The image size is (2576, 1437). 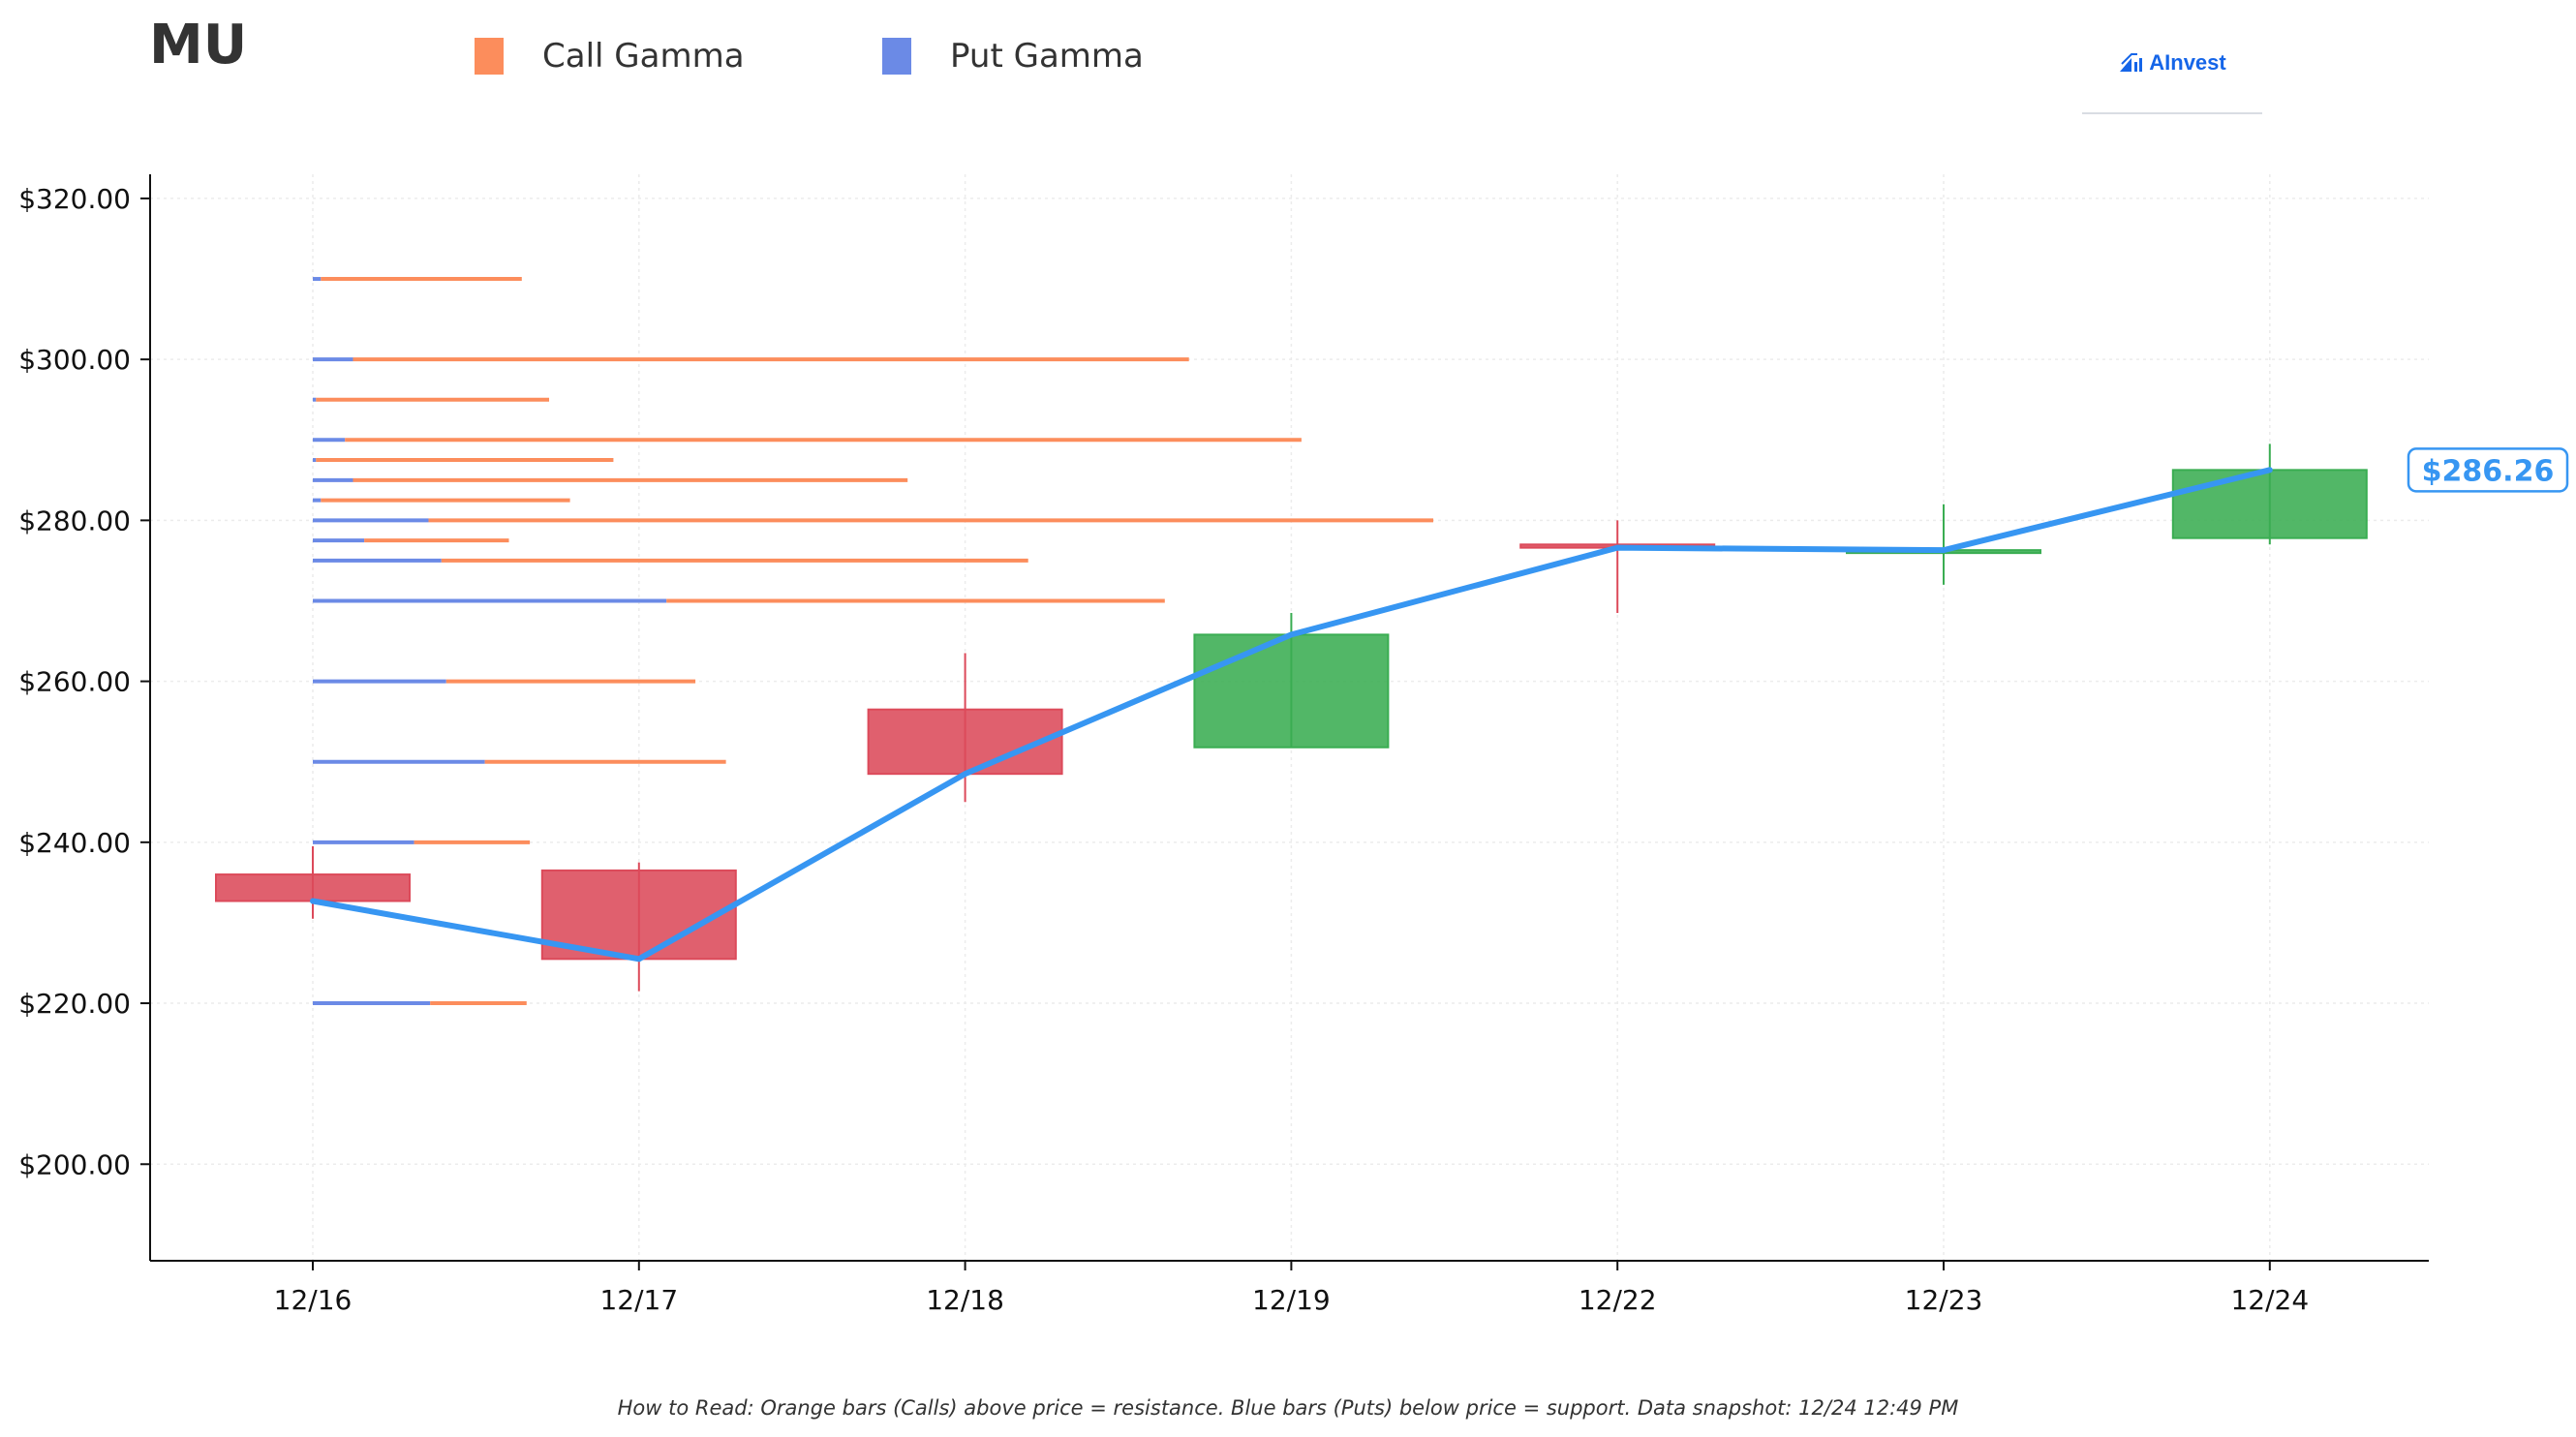 What do you see at coordinates (198, 45) in the screenshot?
I see `ticker-title: MU` at bounding box center [198, 45].